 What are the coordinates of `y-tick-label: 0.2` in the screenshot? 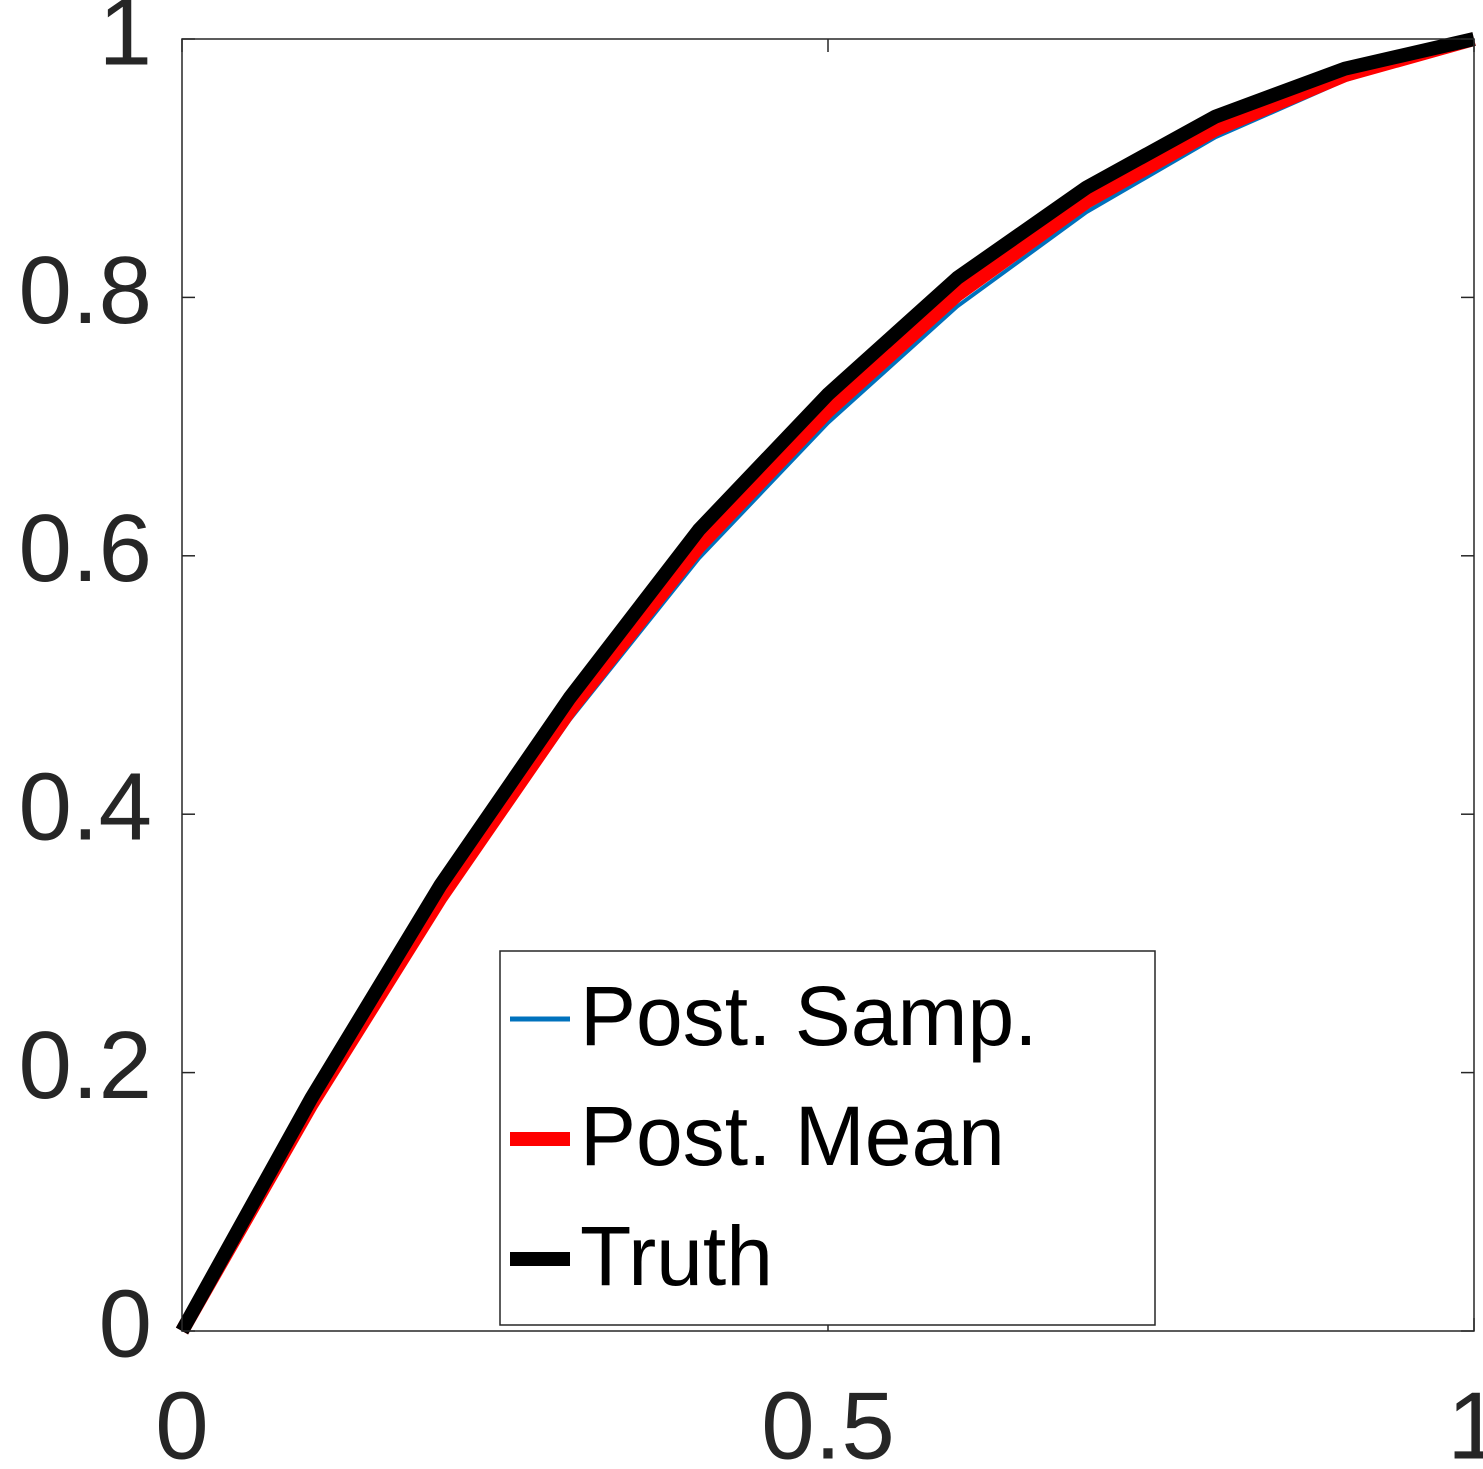 It's located at (85, 1065).